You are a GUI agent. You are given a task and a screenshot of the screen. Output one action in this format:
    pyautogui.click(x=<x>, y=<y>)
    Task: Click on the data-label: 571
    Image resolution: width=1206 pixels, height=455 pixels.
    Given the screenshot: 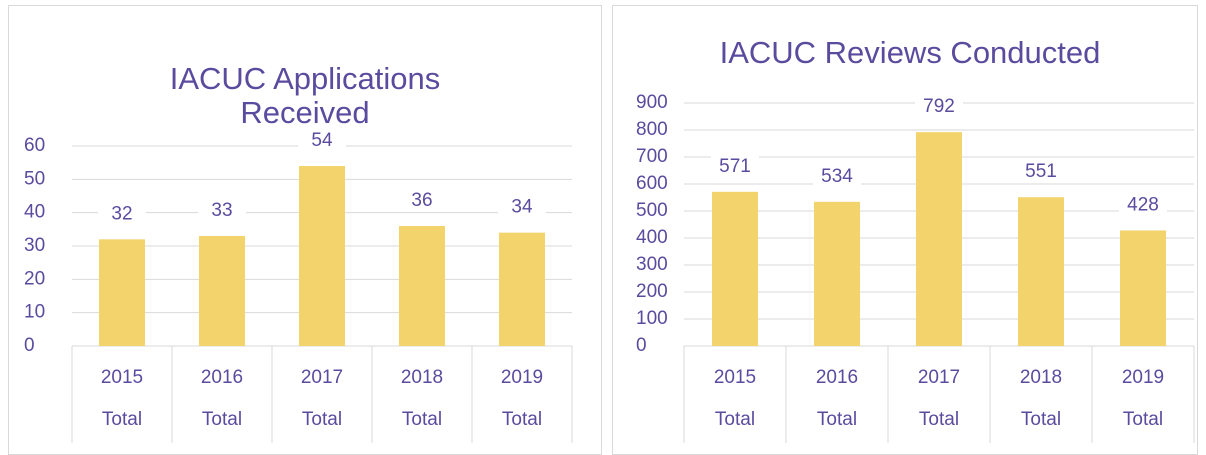 What is the action you would take?
    pyautogui.click(x=735, y=166)
    